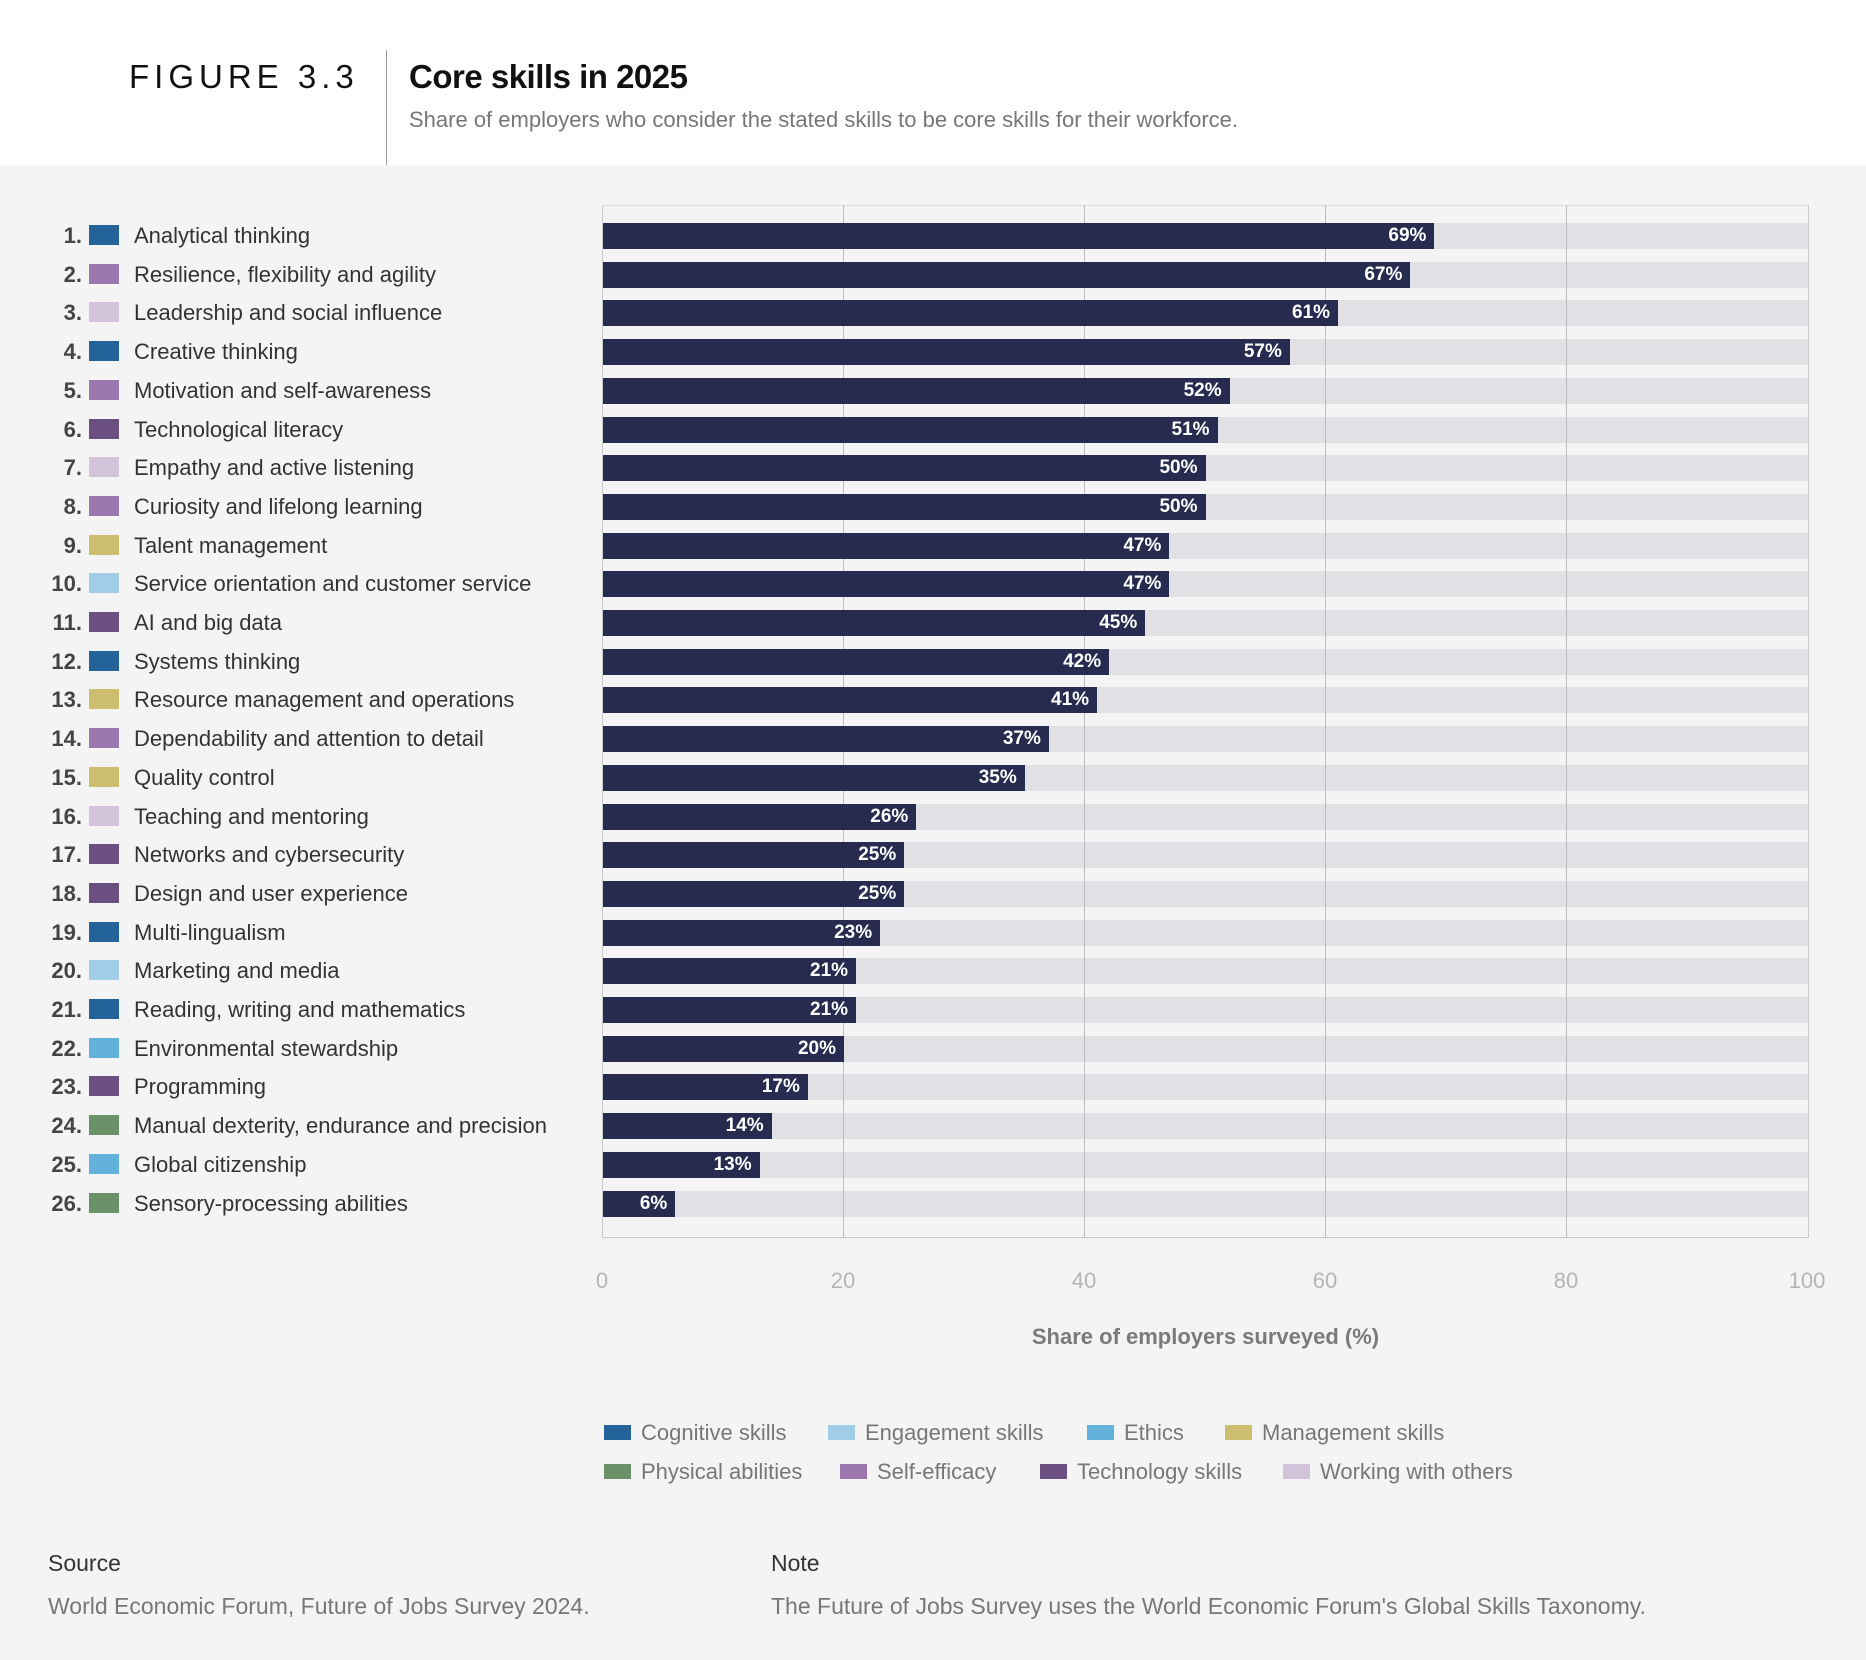 The image size is (1866, 1660). I want to click on bar-value-label: 26%, so click(889, 816).